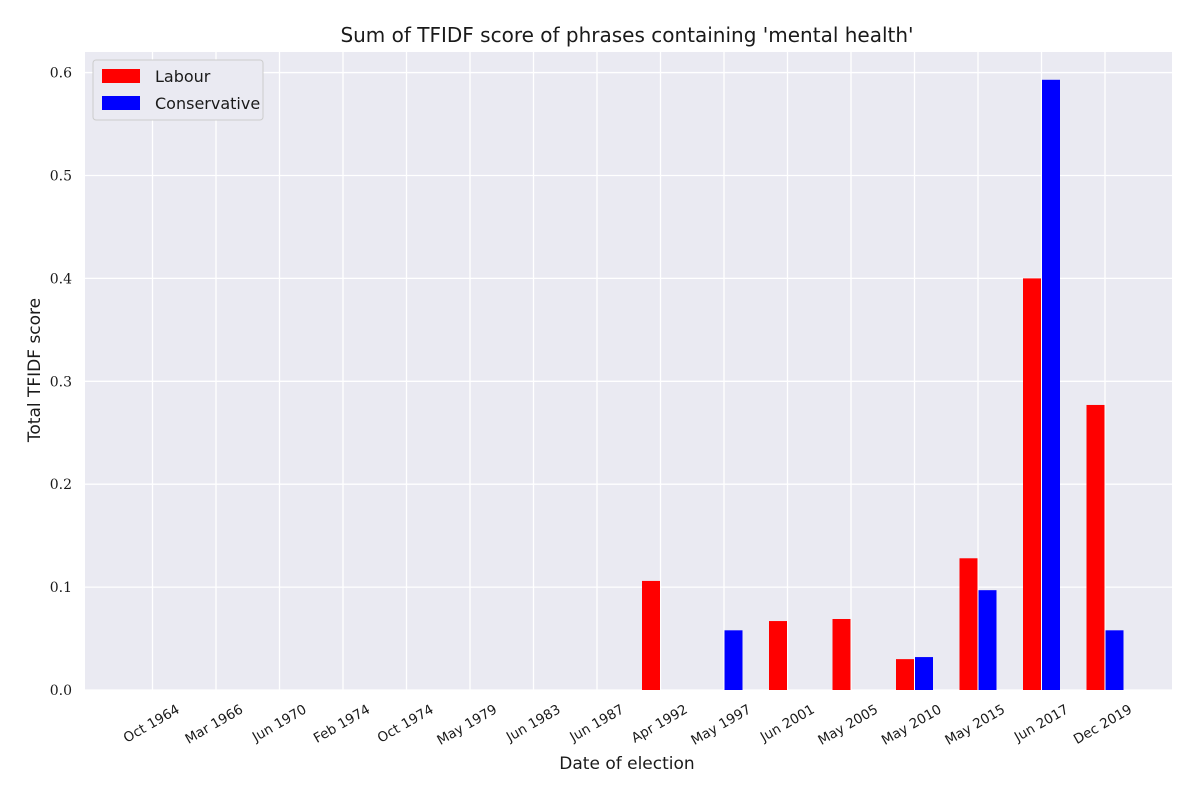 This screenshot has height=800, width=1200. What do you see at coordinates (467, 725) in the screenshot?
I see `x-tick-label: May 1979` at bounding box center [467, 725].